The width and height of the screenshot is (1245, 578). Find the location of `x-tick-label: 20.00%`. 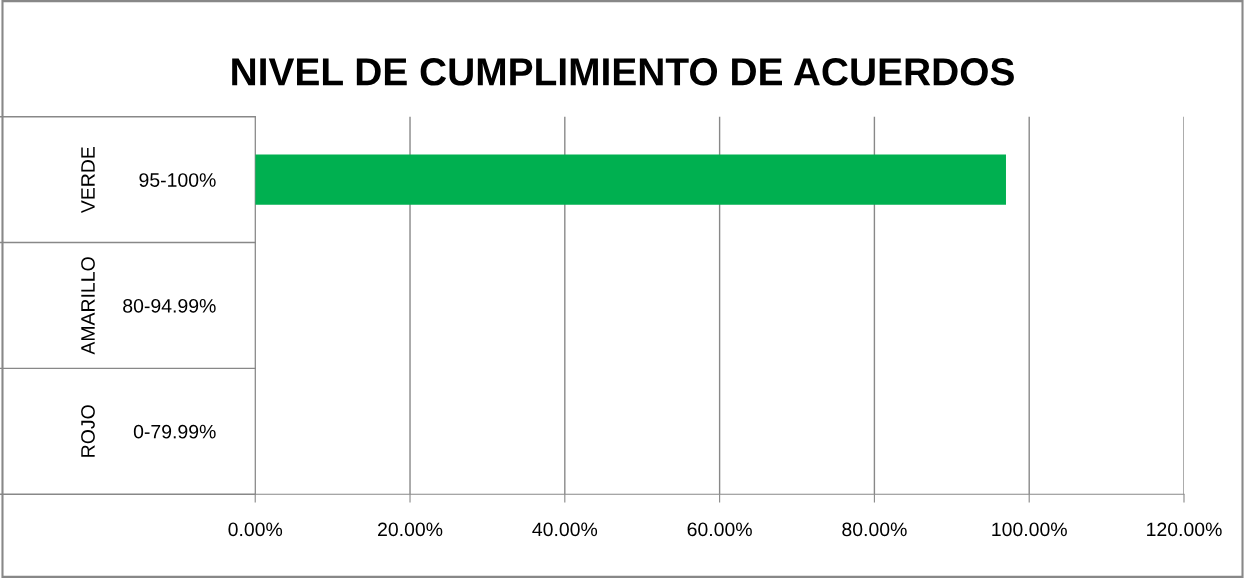

x-tick-label: 20.00% is located at coordinates (410, 529).